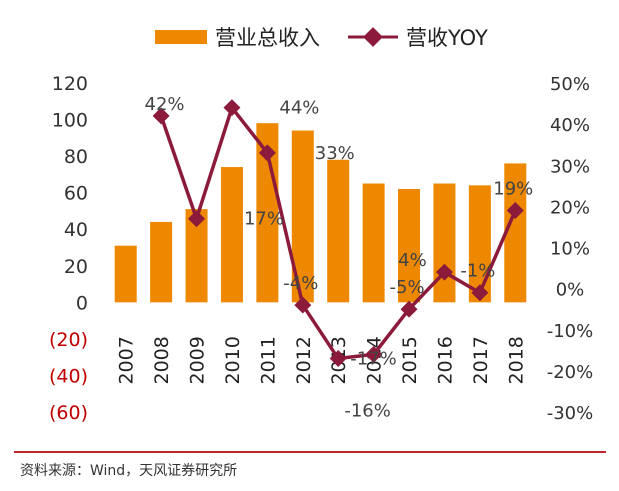 The image size is (619, 491). Describe the element at coordinates (82, 303) in the screenshot. I see `left-axis-tick-label: 0` at that location.